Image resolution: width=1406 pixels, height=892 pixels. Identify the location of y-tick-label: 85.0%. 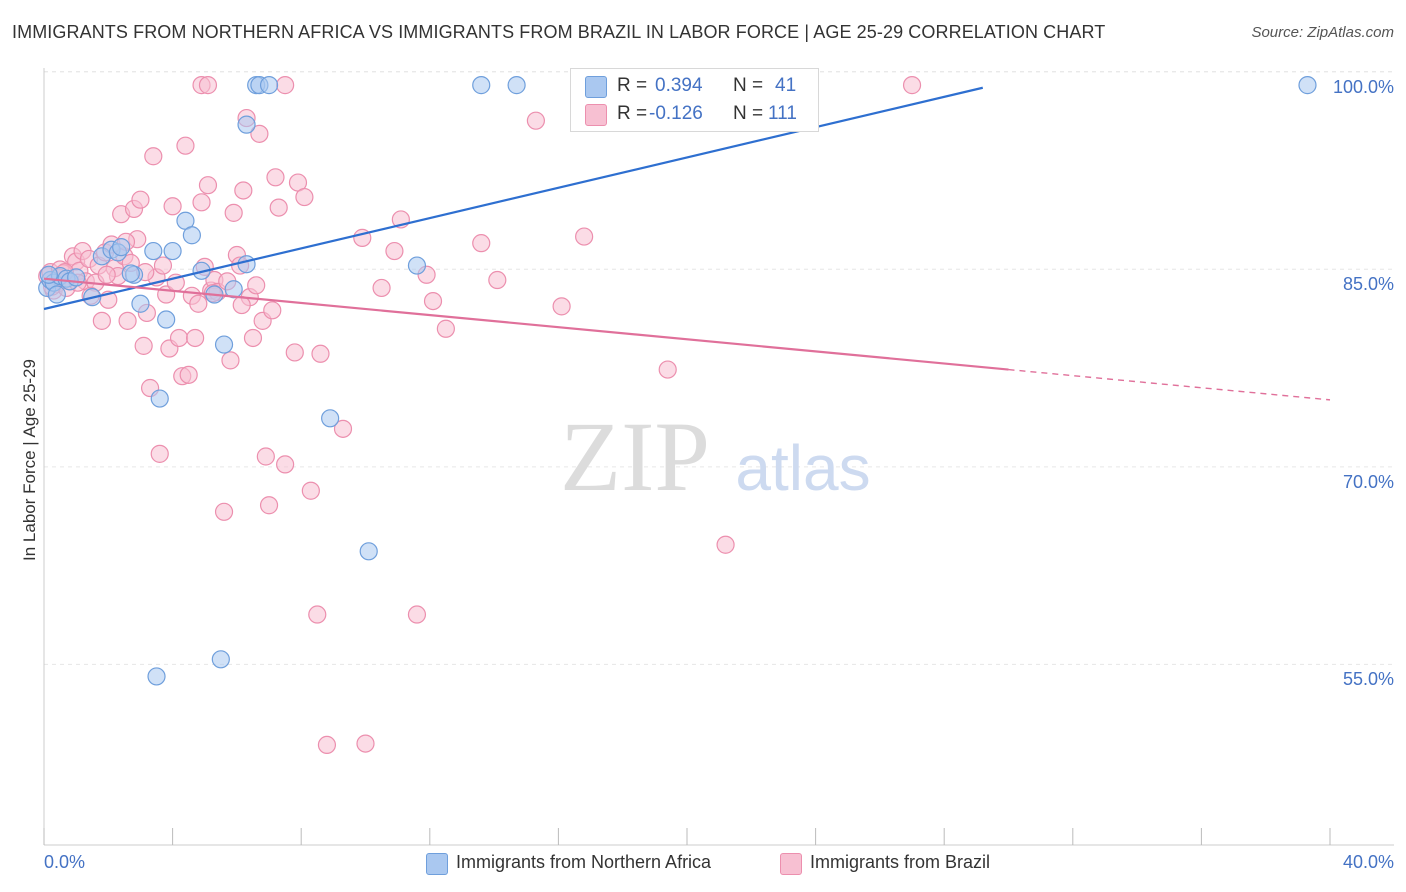
(1368, 284).